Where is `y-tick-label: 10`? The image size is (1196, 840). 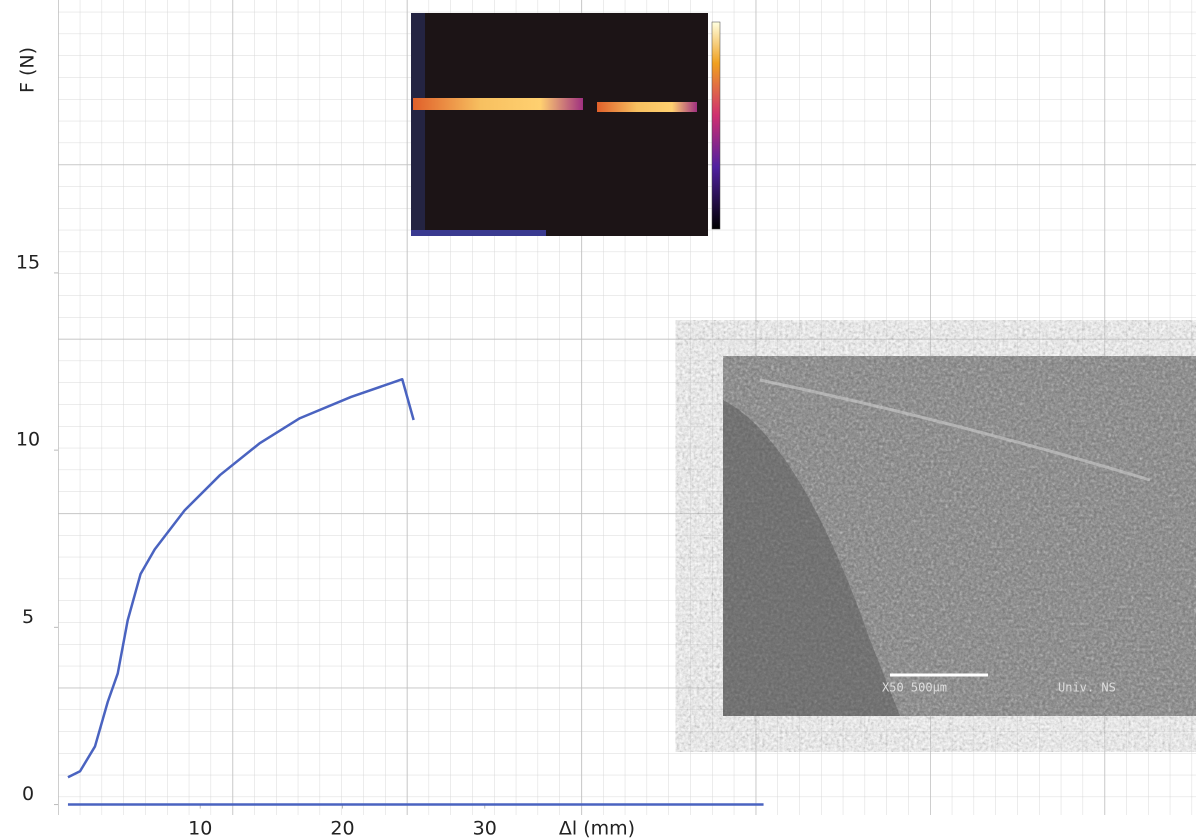 y-tick-label: 10 is located at coordinates (28, 440).